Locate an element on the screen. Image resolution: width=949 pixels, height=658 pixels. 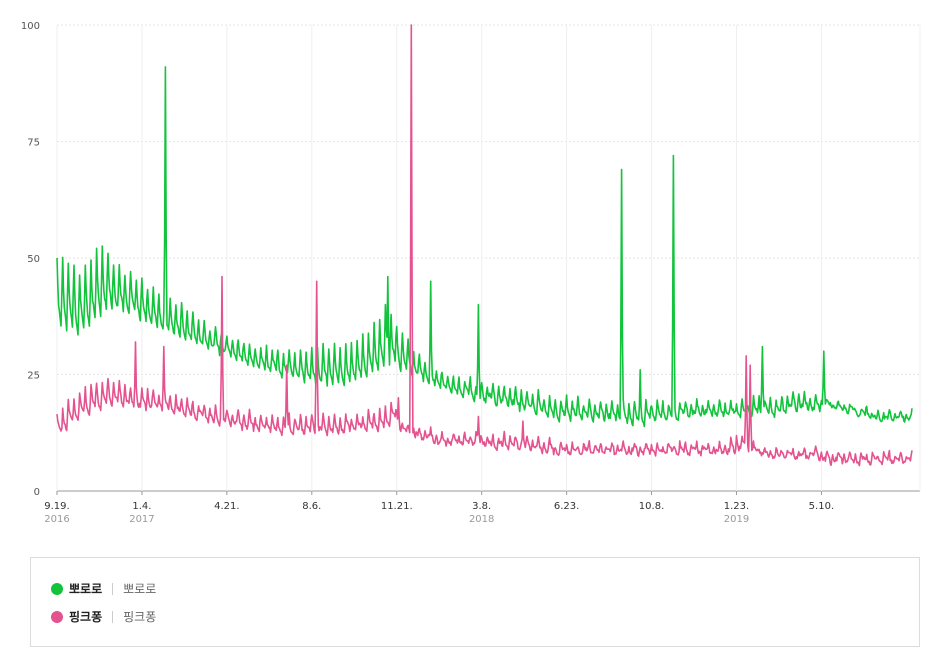
x-tick-label: 11.21. is located at coordinates (397, 506).